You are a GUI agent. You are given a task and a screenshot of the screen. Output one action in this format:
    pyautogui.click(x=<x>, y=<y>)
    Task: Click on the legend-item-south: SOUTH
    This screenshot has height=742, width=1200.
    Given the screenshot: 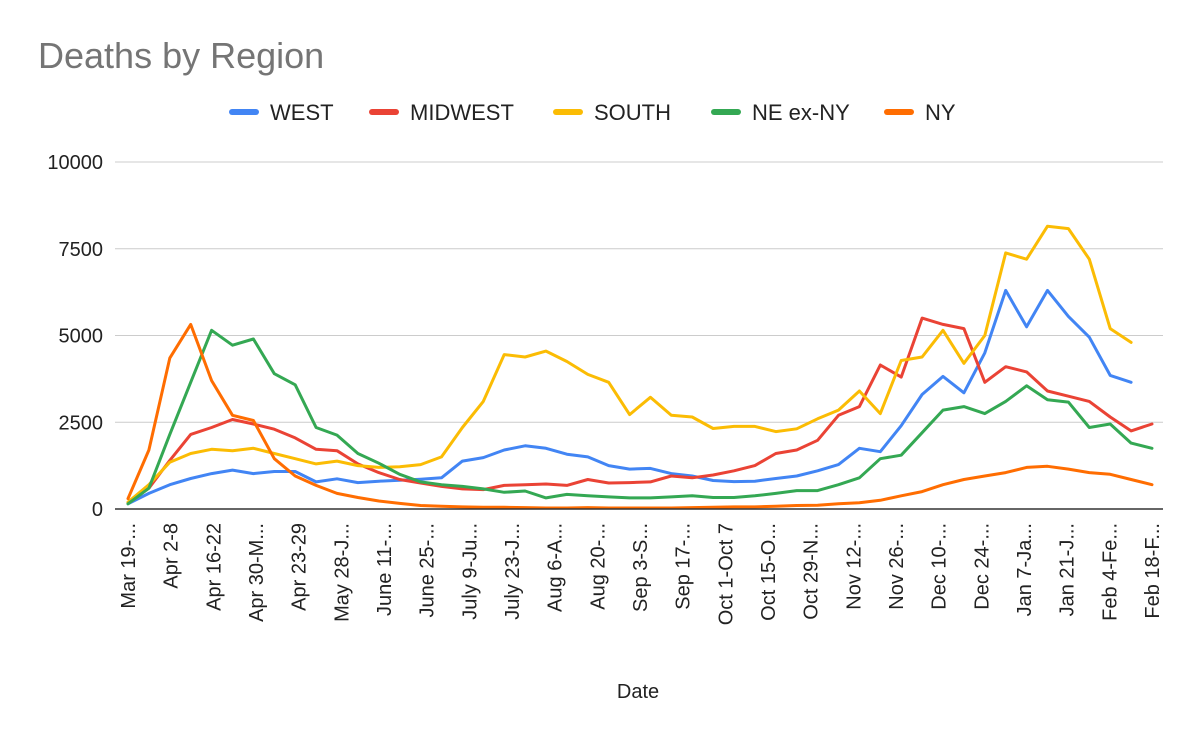 What is the action you would take?
    pyautogui.click(x=612, y=112)
    